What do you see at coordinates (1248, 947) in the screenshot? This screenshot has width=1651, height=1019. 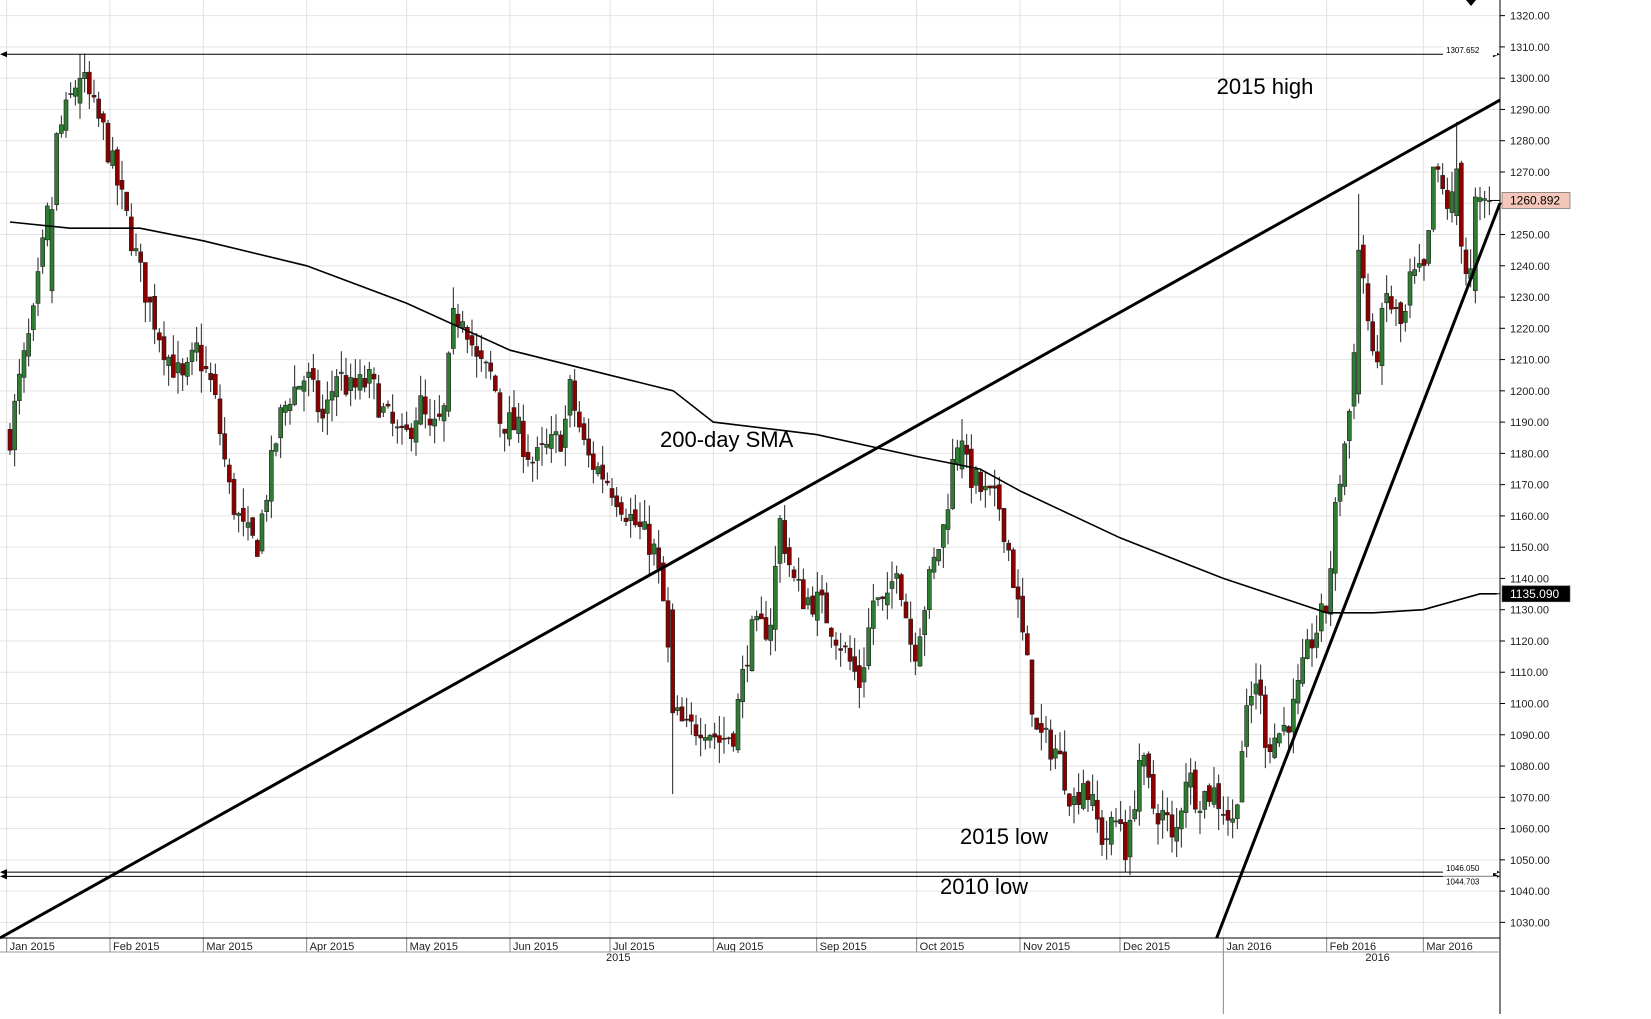 I see `x-tick-label: Jan 2016` at bounding box center [1248, 947].